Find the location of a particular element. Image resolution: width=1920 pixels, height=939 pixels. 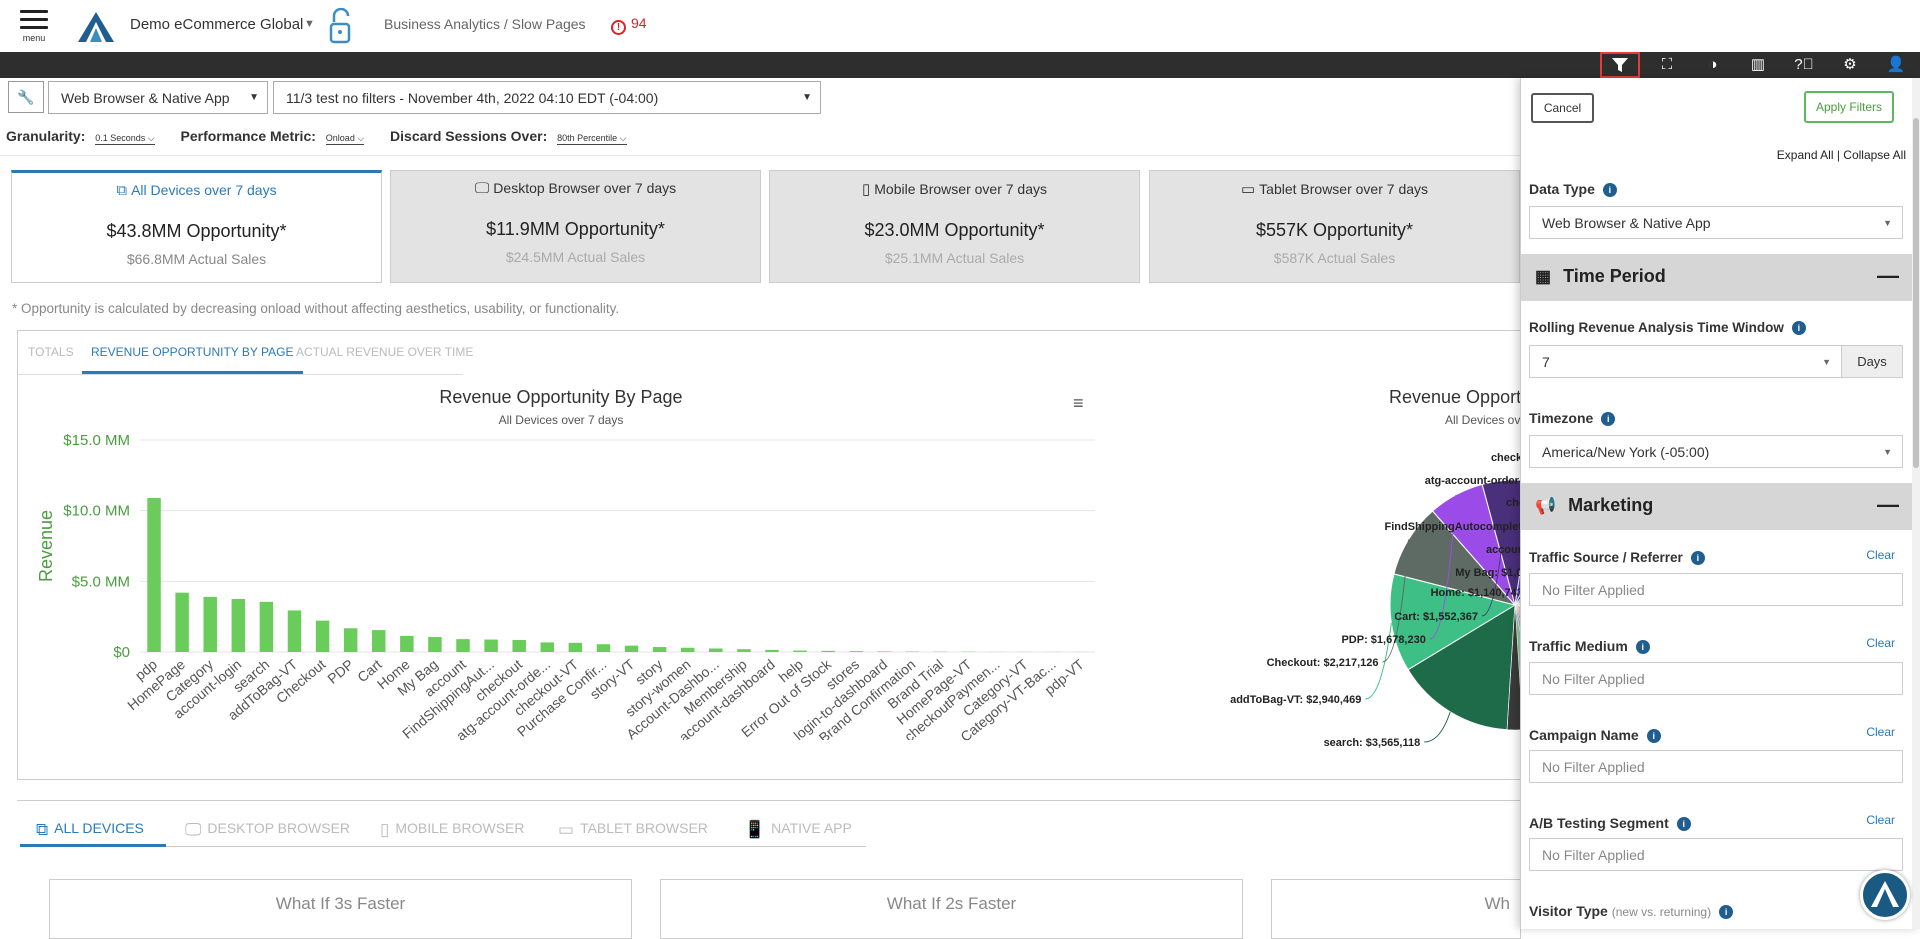

section-time-period: ▦Time Period— is located at coordinates (1717, 277).